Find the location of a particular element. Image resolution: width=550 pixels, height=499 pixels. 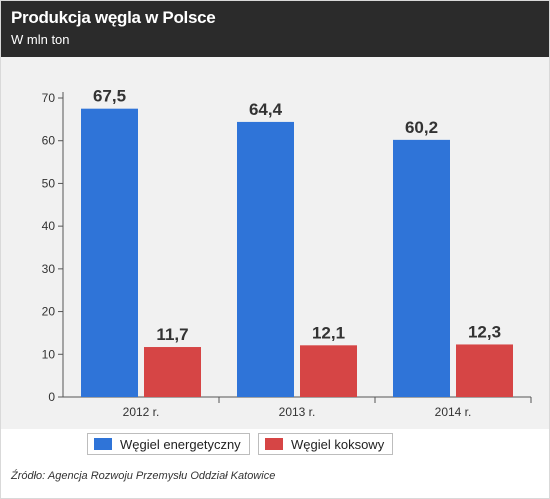

y-tick-label: 70 is located at coordinates (49, 98).